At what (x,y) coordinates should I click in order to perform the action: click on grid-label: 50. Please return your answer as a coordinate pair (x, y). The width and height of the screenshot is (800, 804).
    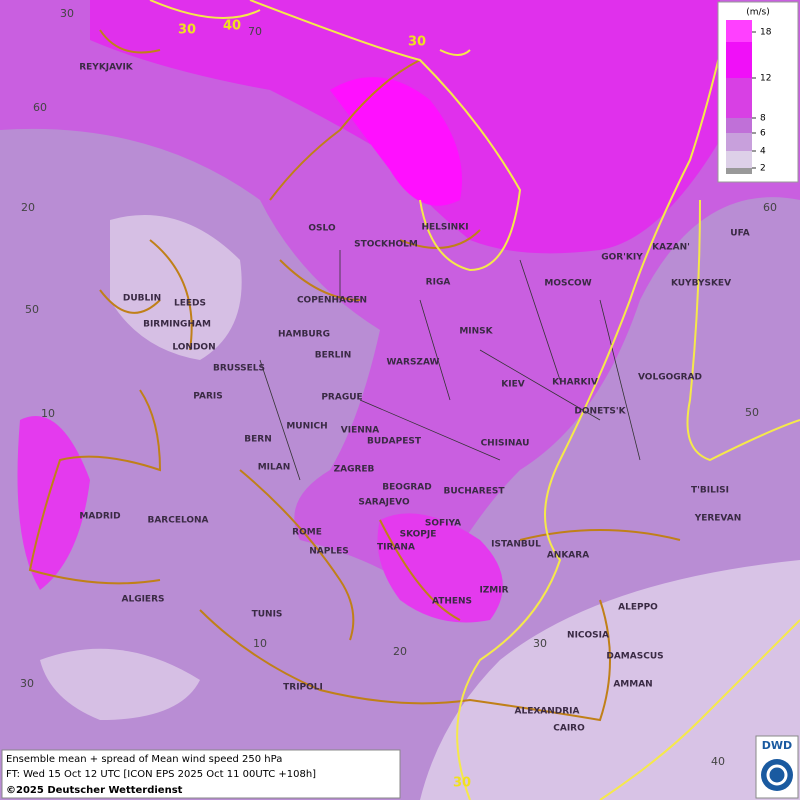
    Looking at the image, I should click on (32, 309).